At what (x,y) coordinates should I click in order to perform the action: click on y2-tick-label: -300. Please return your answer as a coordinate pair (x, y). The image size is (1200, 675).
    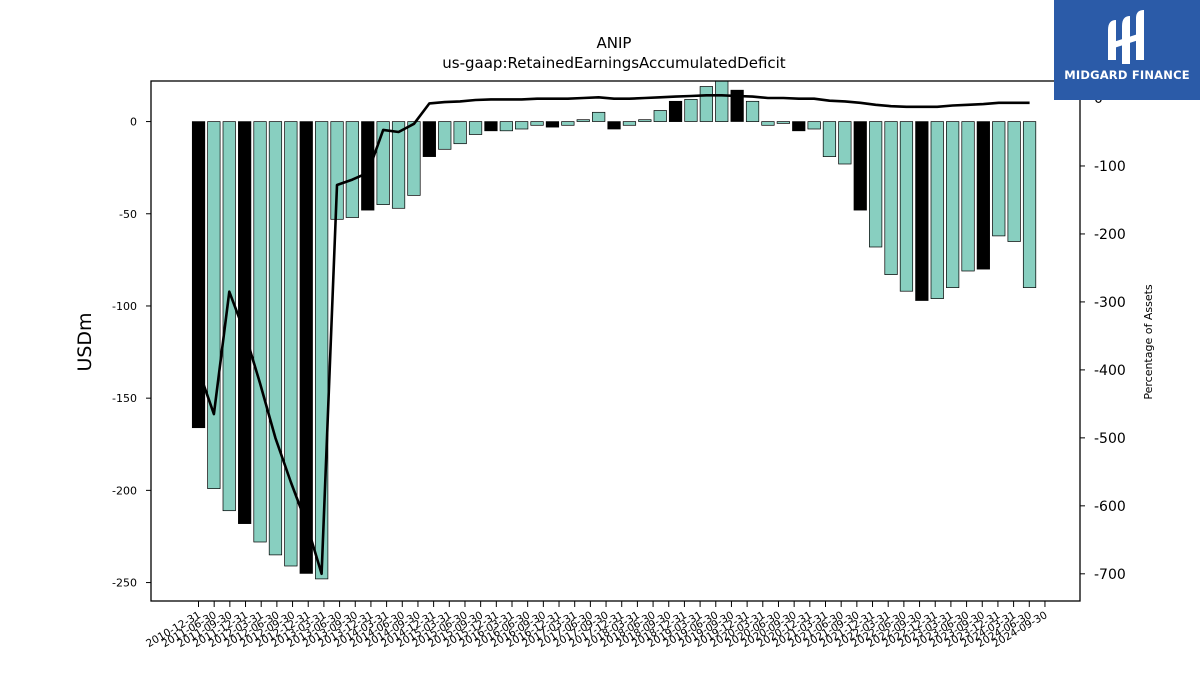
    Looking at the image, I should click on (1110, 303).